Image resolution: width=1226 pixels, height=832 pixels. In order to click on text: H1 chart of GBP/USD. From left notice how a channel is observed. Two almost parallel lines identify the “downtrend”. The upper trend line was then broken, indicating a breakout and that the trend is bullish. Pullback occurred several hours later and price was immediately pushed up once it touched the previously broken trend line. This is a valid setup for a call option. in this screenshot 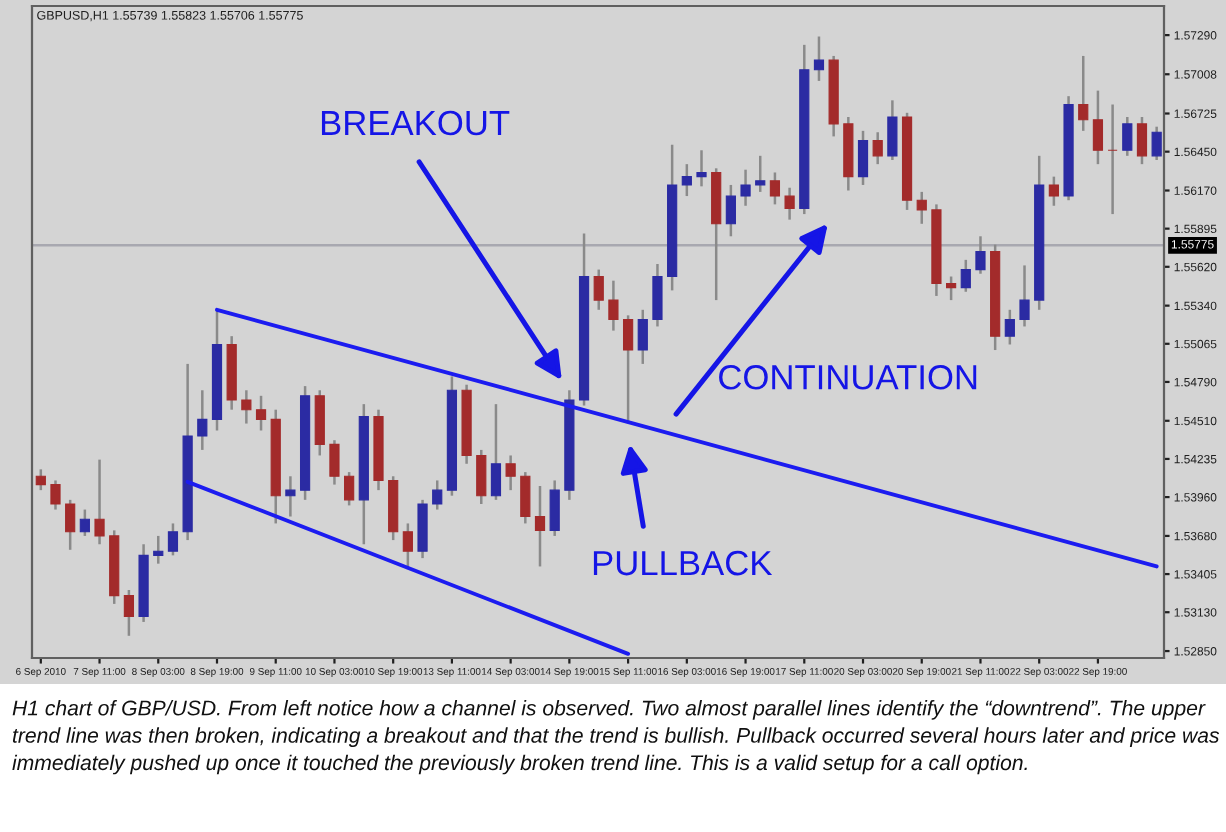, I will do `click(616, 737)`.